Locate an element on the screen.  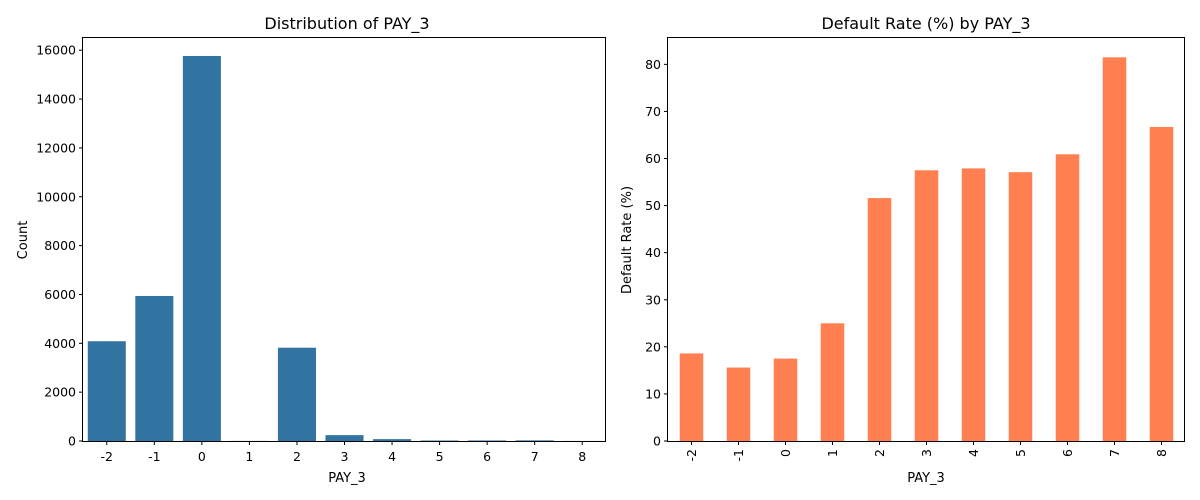
y-tick-label: 4000 is located at coordinates (60, 343).